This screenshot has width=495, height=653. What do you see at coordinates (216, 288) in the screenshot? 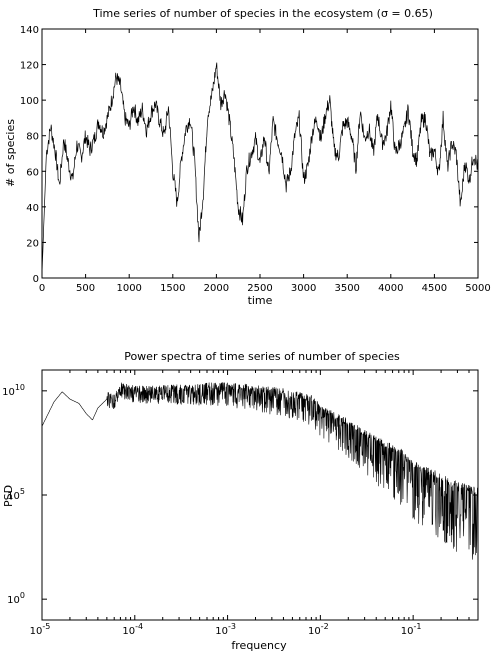
I see `ts-xtick-label: 2000` at bounding box center [216, 288].